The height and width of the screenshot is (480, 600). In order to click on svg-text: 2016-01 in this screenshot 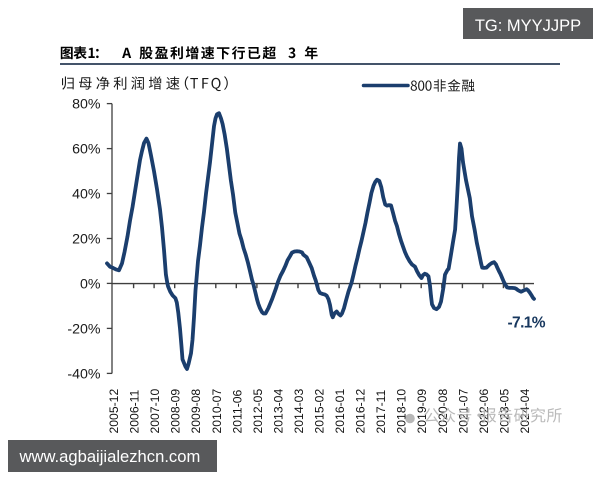, I will do `click(340, 411)`.